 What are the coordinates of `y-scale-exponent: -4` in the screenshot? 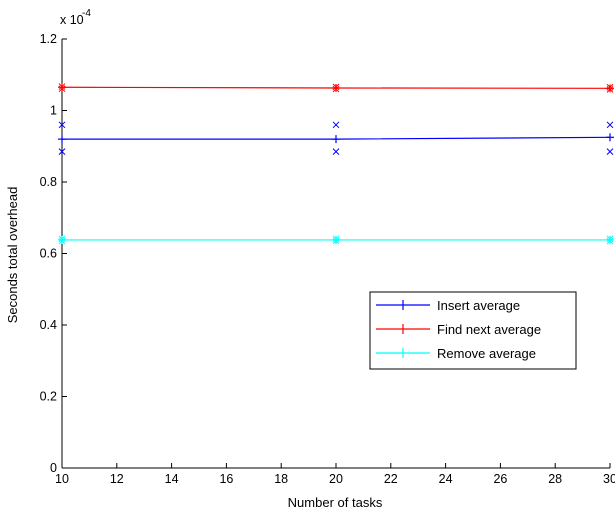 It's located at (86, 13).